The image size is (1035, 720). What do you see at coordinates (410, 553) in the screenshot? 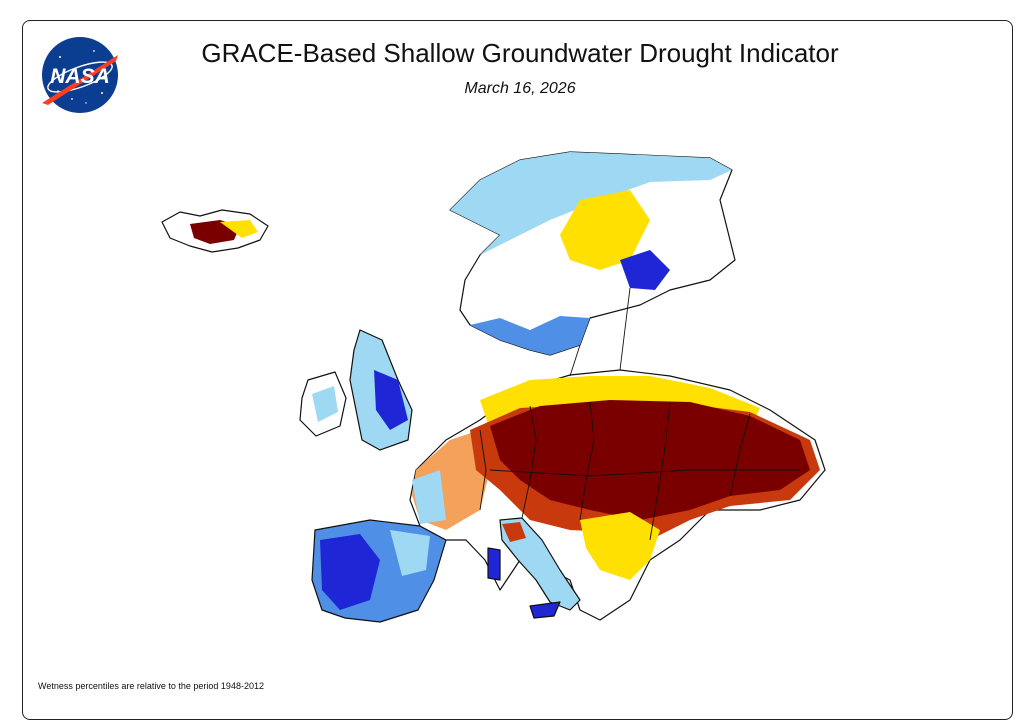
I see `iberia-wet` at bounding box center [410, 553].